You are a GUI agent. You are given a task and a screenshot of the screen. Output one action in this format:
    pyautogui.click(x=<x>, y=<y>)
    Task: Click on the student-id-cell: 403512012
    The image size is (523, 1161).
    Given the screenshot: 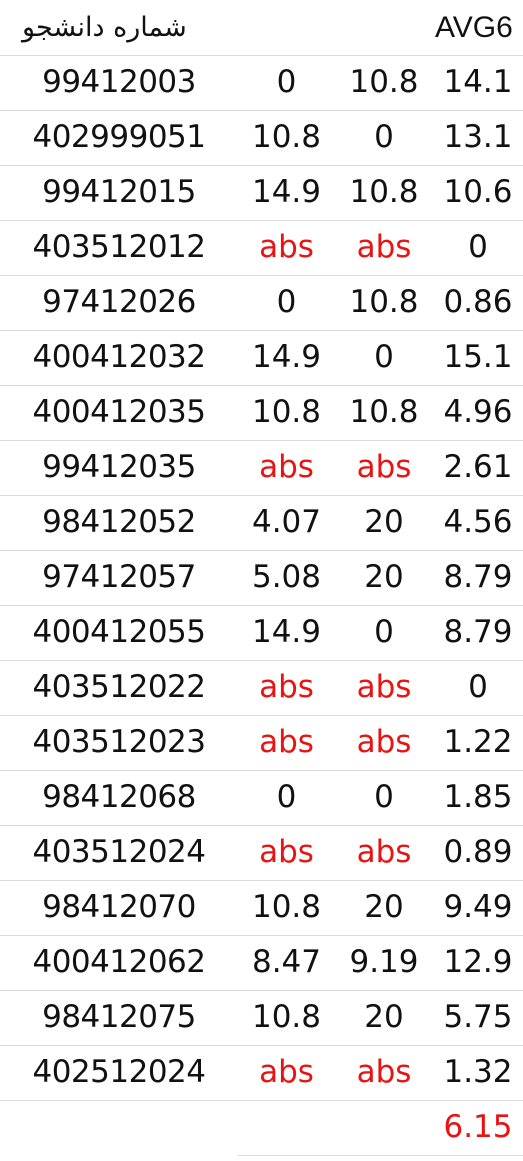 What is the action you would take?
    pyautogui.click(x=119, y=247)
    